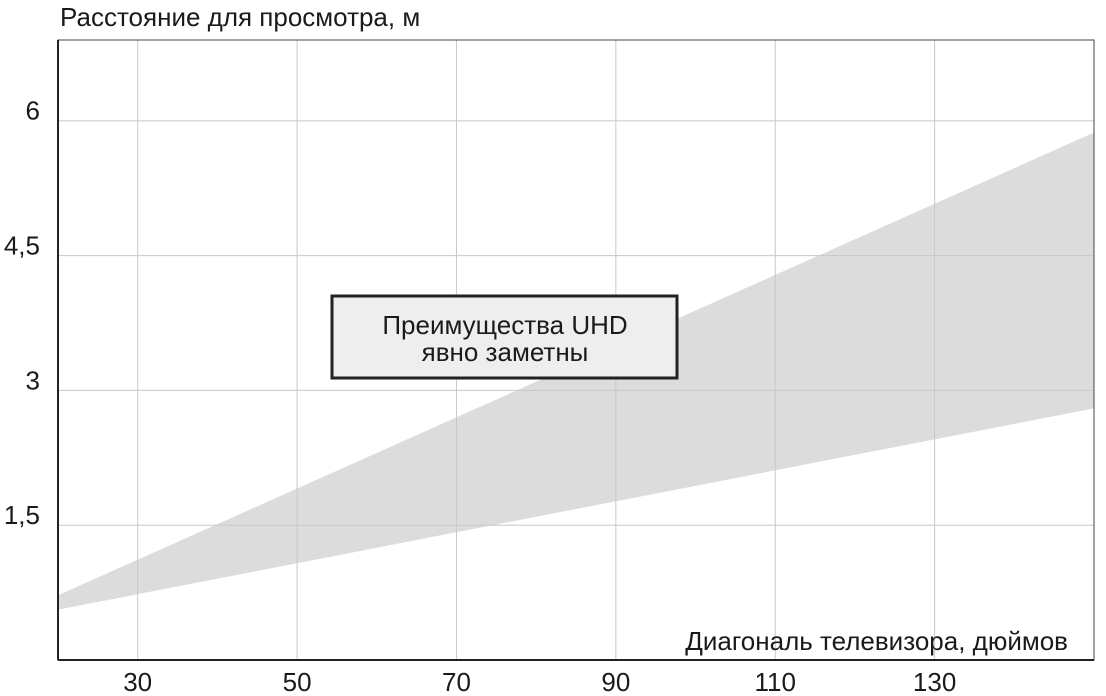  What do you see at coordinates (33, 111) in the screenshot?
I see `y-tick-label: 6` at bounding box center [33, 111].